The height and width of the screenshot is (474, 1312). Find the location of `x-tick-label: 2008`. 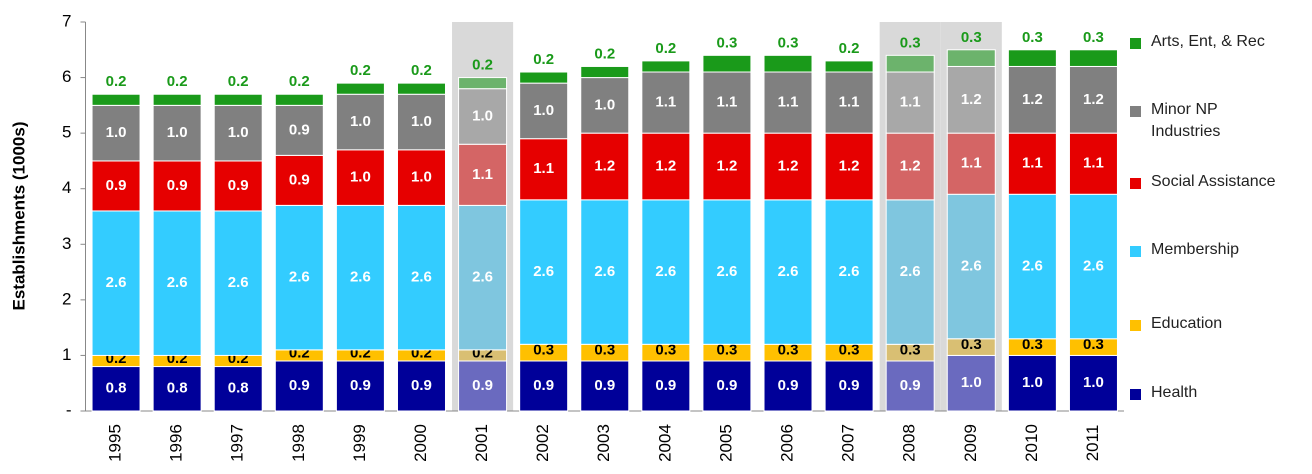

x-tick-label: 2008 is located at coordinates (909, 443).